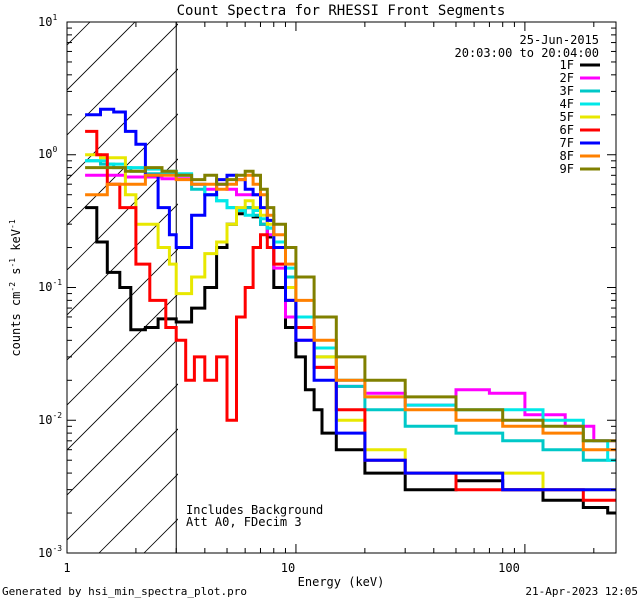 Image resolution: width=640 pixels, height=600 pixels. I want to click on time-range-label: 20:03:00 to 20:04:00, so click(527, 53).